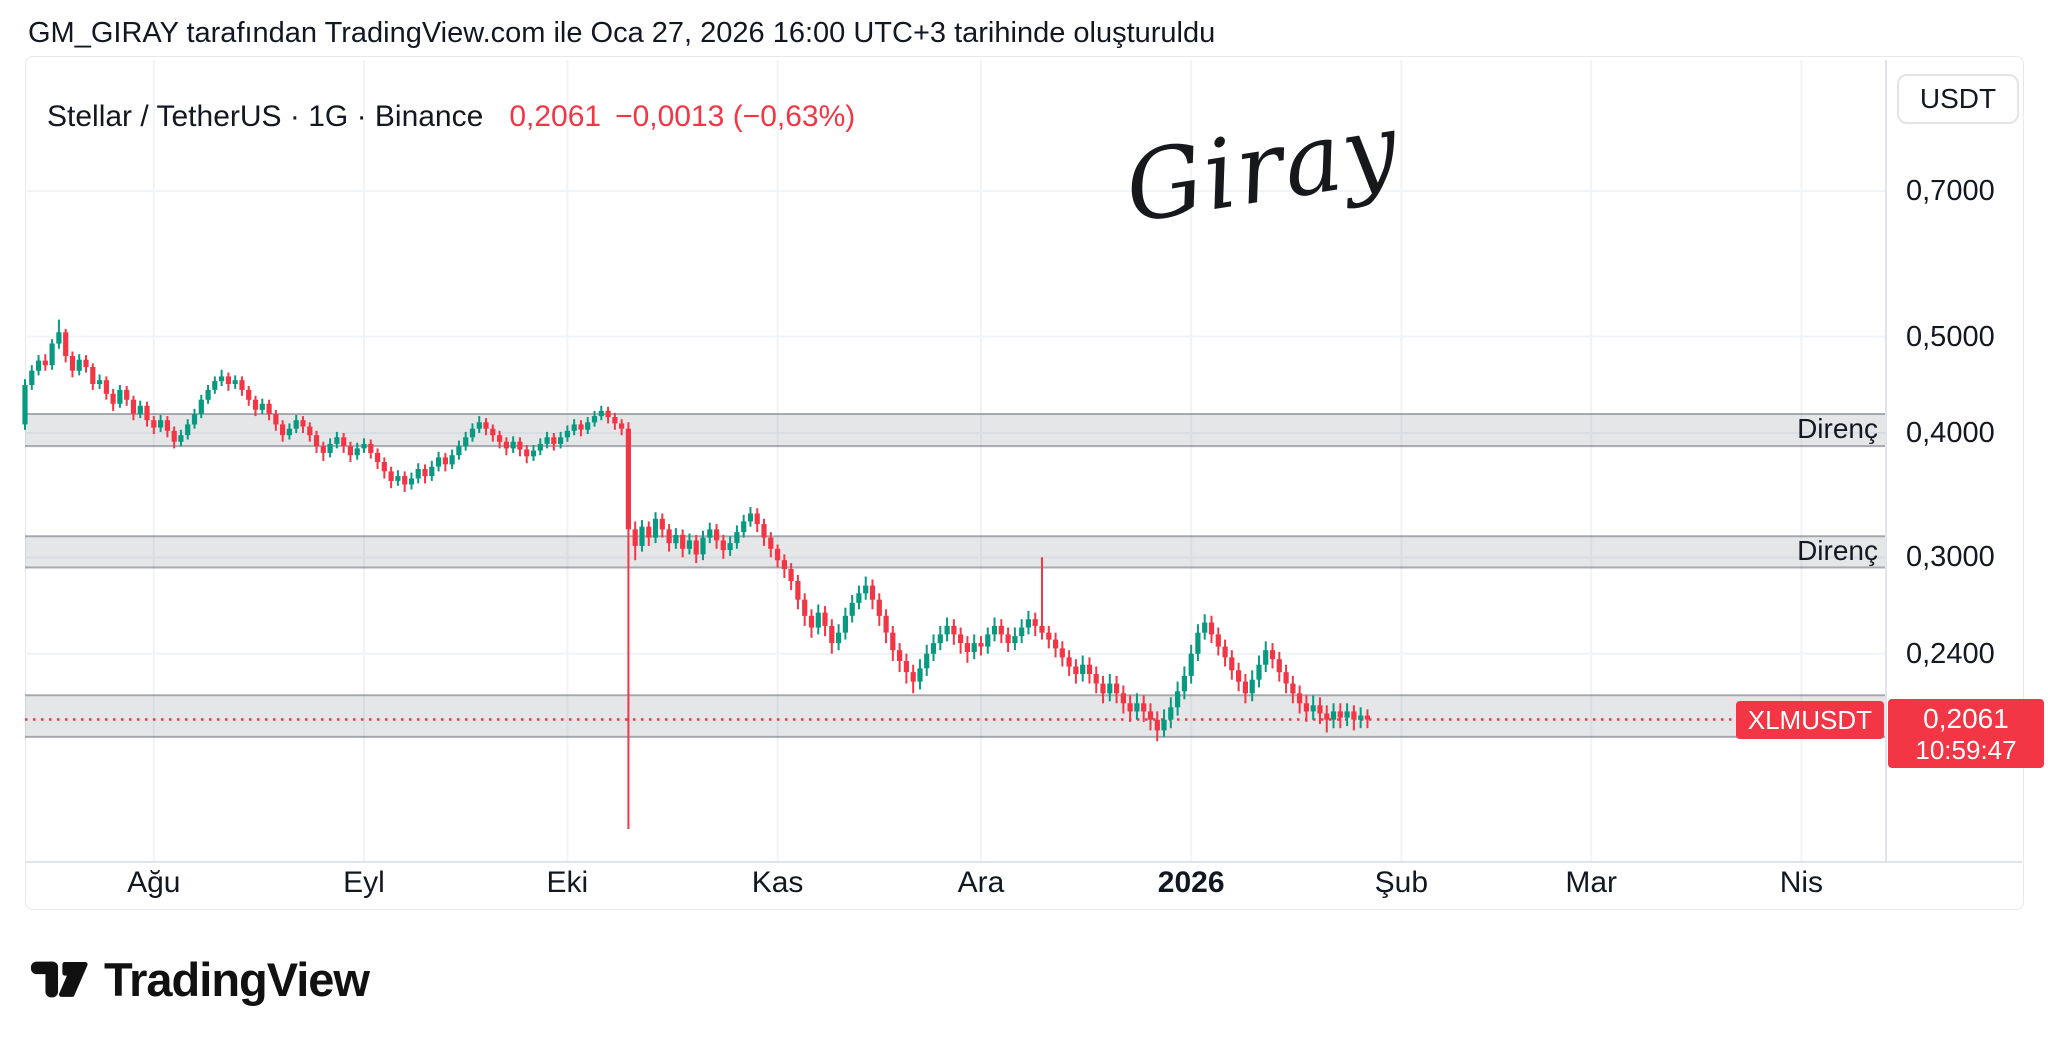 The image size is (2048, 1045). Describe the element at coordinates (567, 882) in the screenshot. I see `time-tick-label: Eki` at that location.